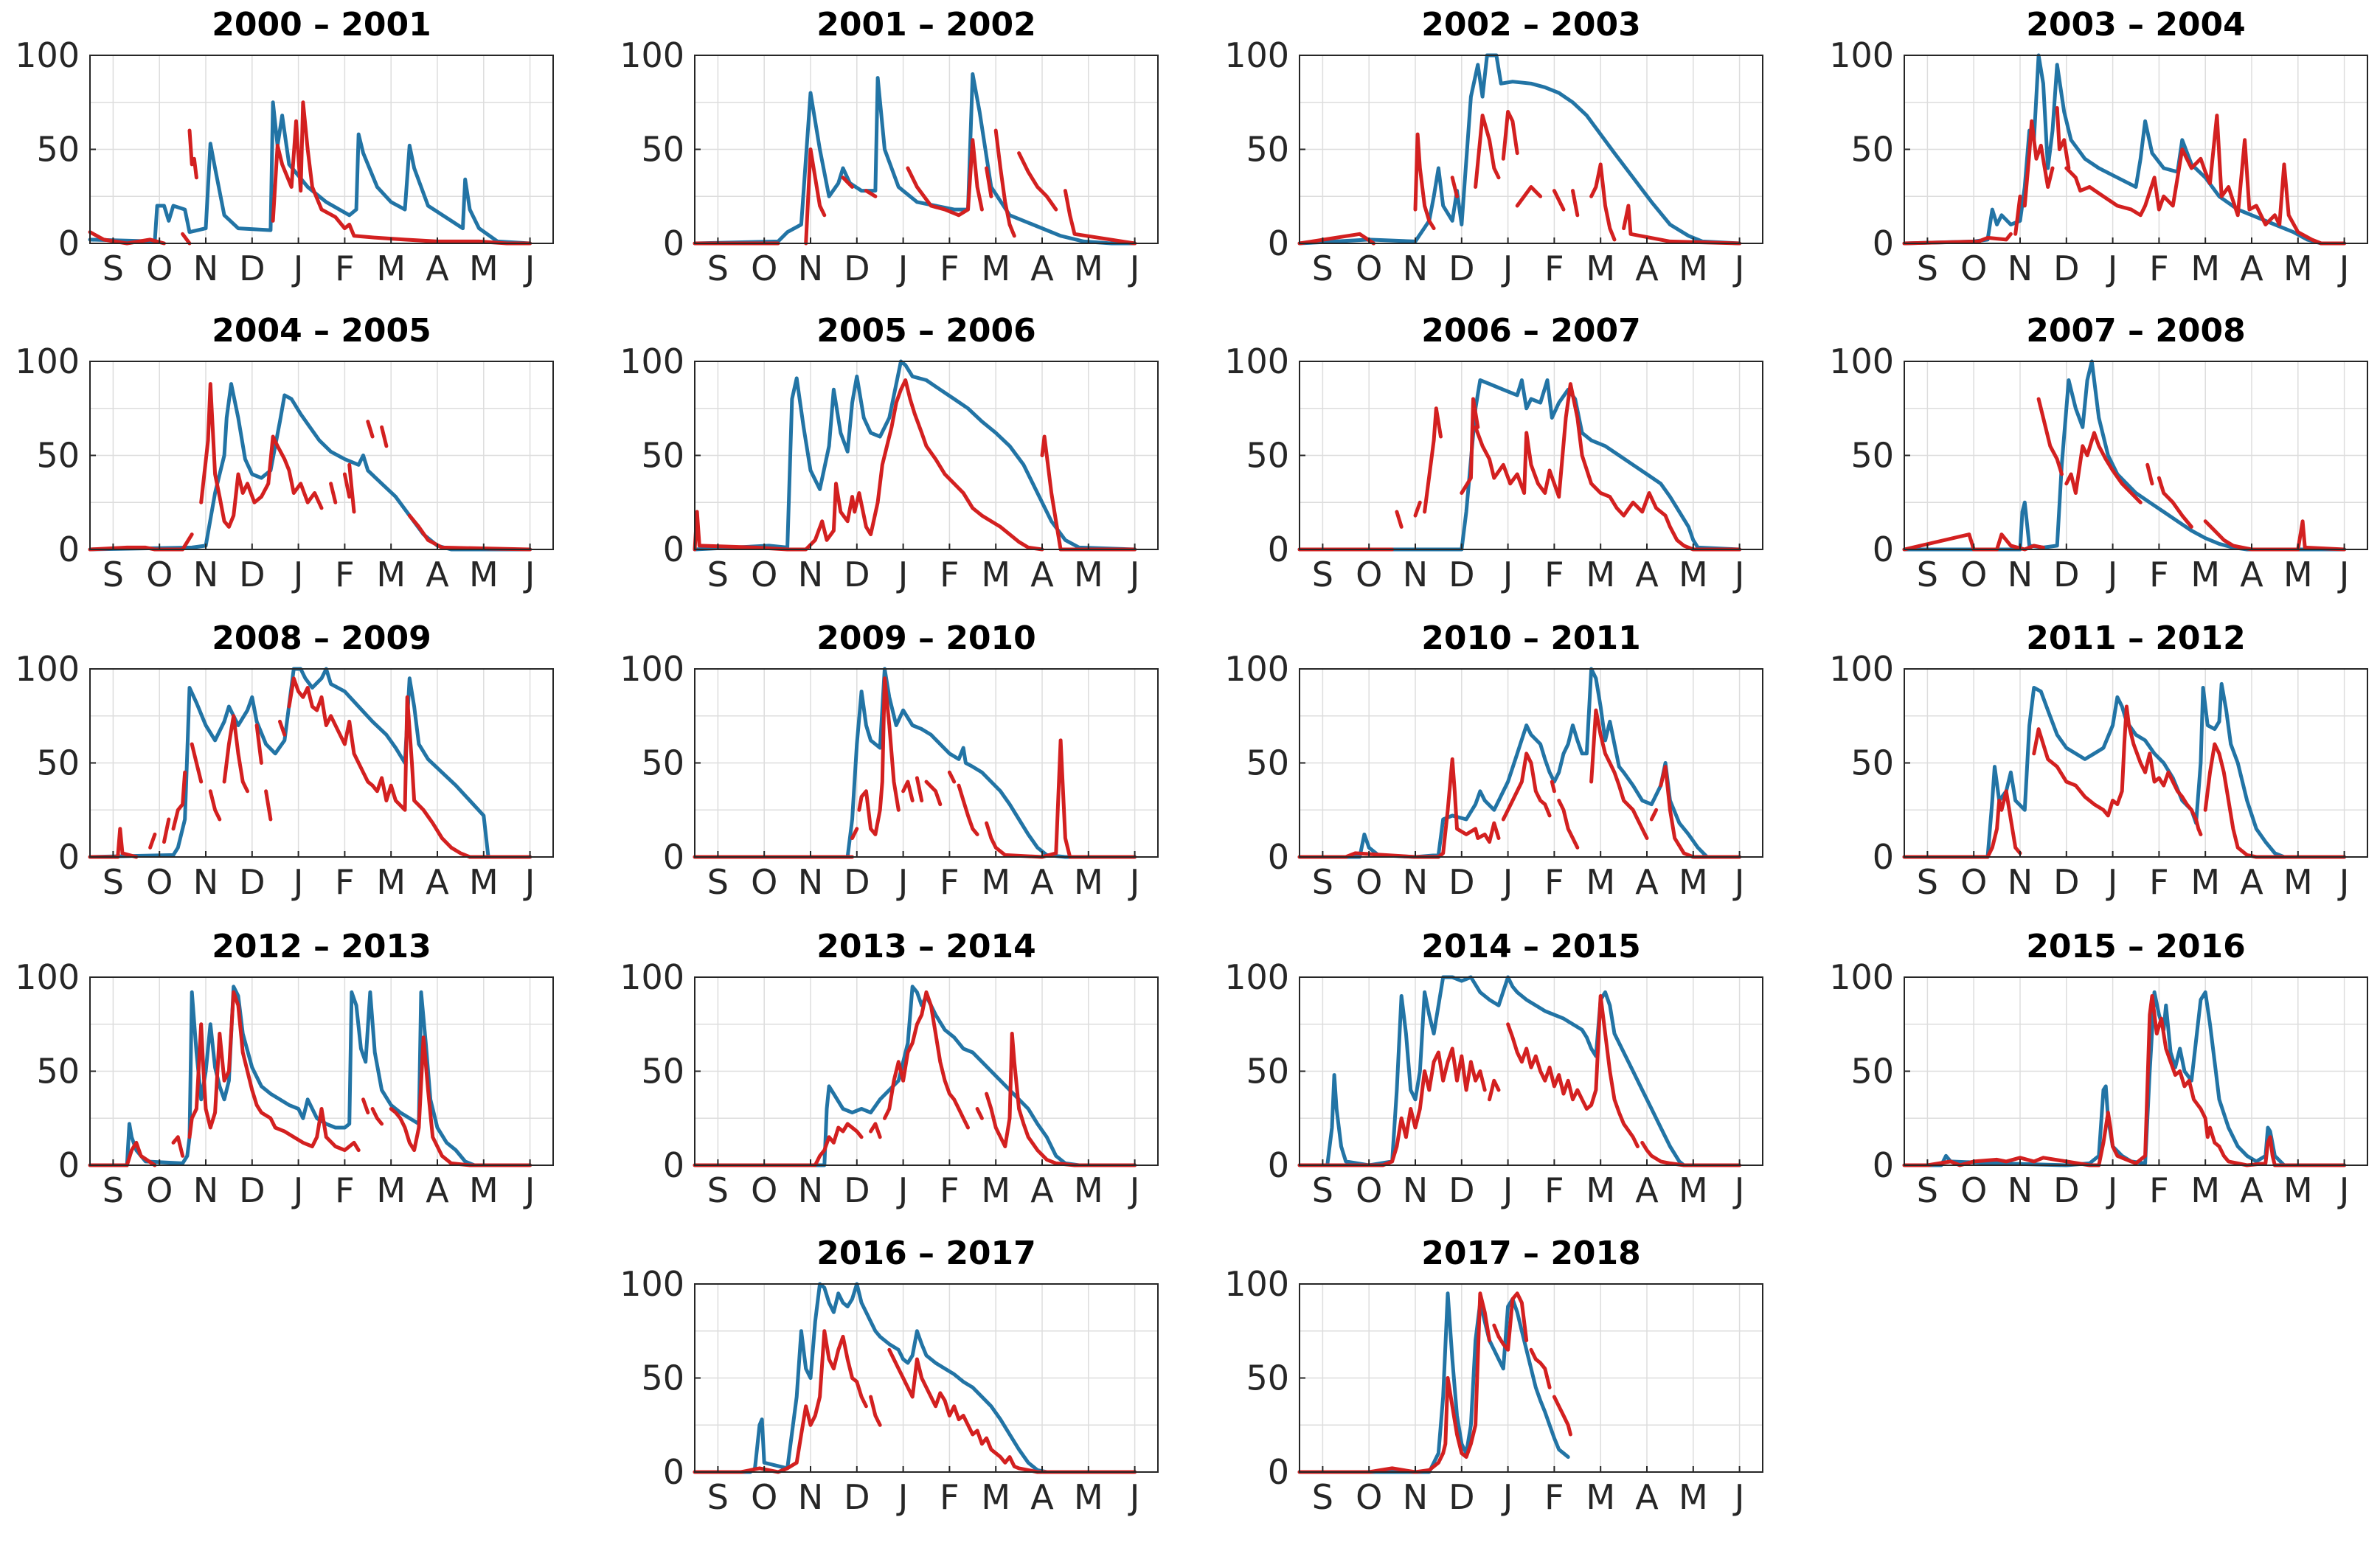 The width and height of the screenshot is (2380, 1548). Describe the element at coordinates (2097, 457) in the screenshot. I see `chart-panel-2007-2008: 2007 – 2008 S O N D J F M A M J 0 50 100` at that location.